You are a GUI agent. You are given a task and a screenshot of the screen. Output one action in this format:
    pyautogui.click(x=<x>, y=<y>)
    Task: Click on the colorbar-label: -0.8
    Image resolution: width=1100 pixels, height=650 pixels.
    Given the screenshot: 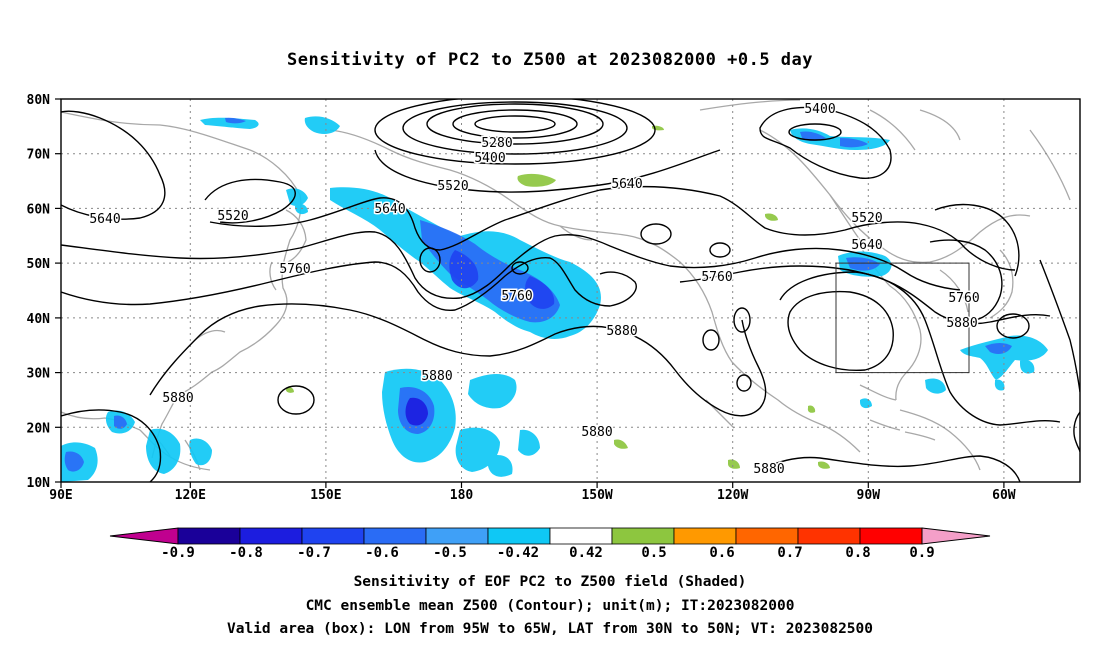 What is the action you would take?
    pyautogui.click(x=246, y=553)
    